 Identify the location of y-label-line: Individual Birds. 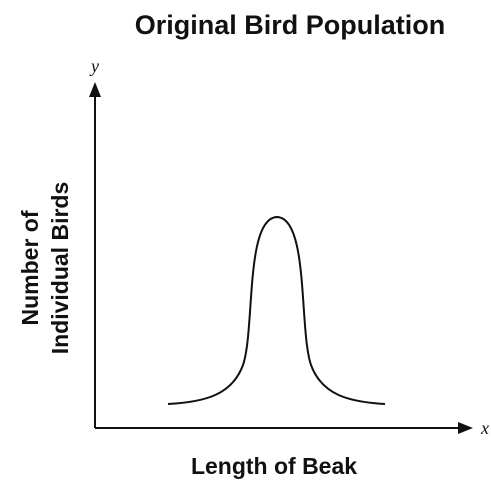
(60, 268).